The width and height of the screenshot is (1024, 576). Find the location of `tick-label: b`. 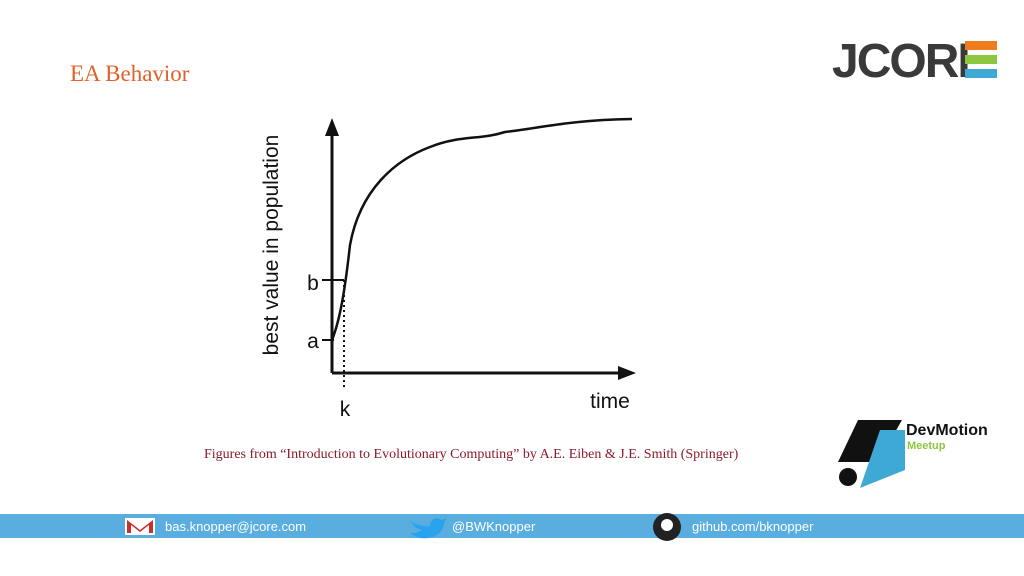

tick-label: b is located at coordinates (313, 283).